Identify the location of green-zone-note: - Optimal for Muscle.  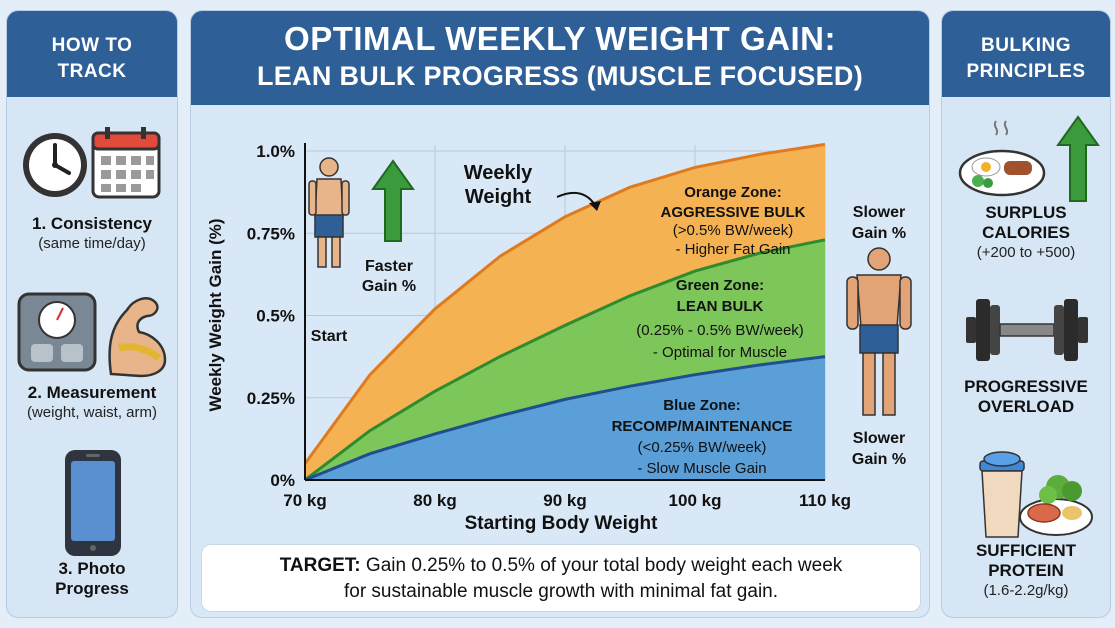
(720, 352).